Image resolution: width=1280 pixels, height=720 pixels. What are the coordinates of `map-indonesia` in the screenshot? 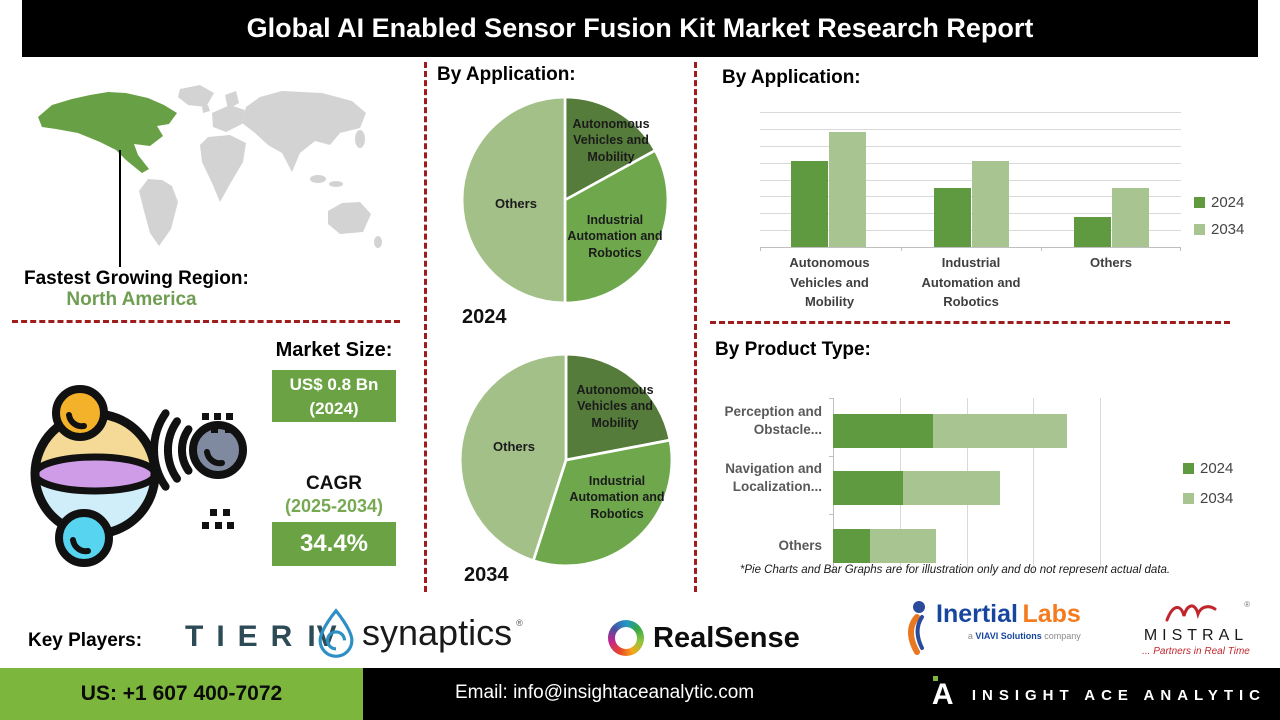 It's located at (318, 179).